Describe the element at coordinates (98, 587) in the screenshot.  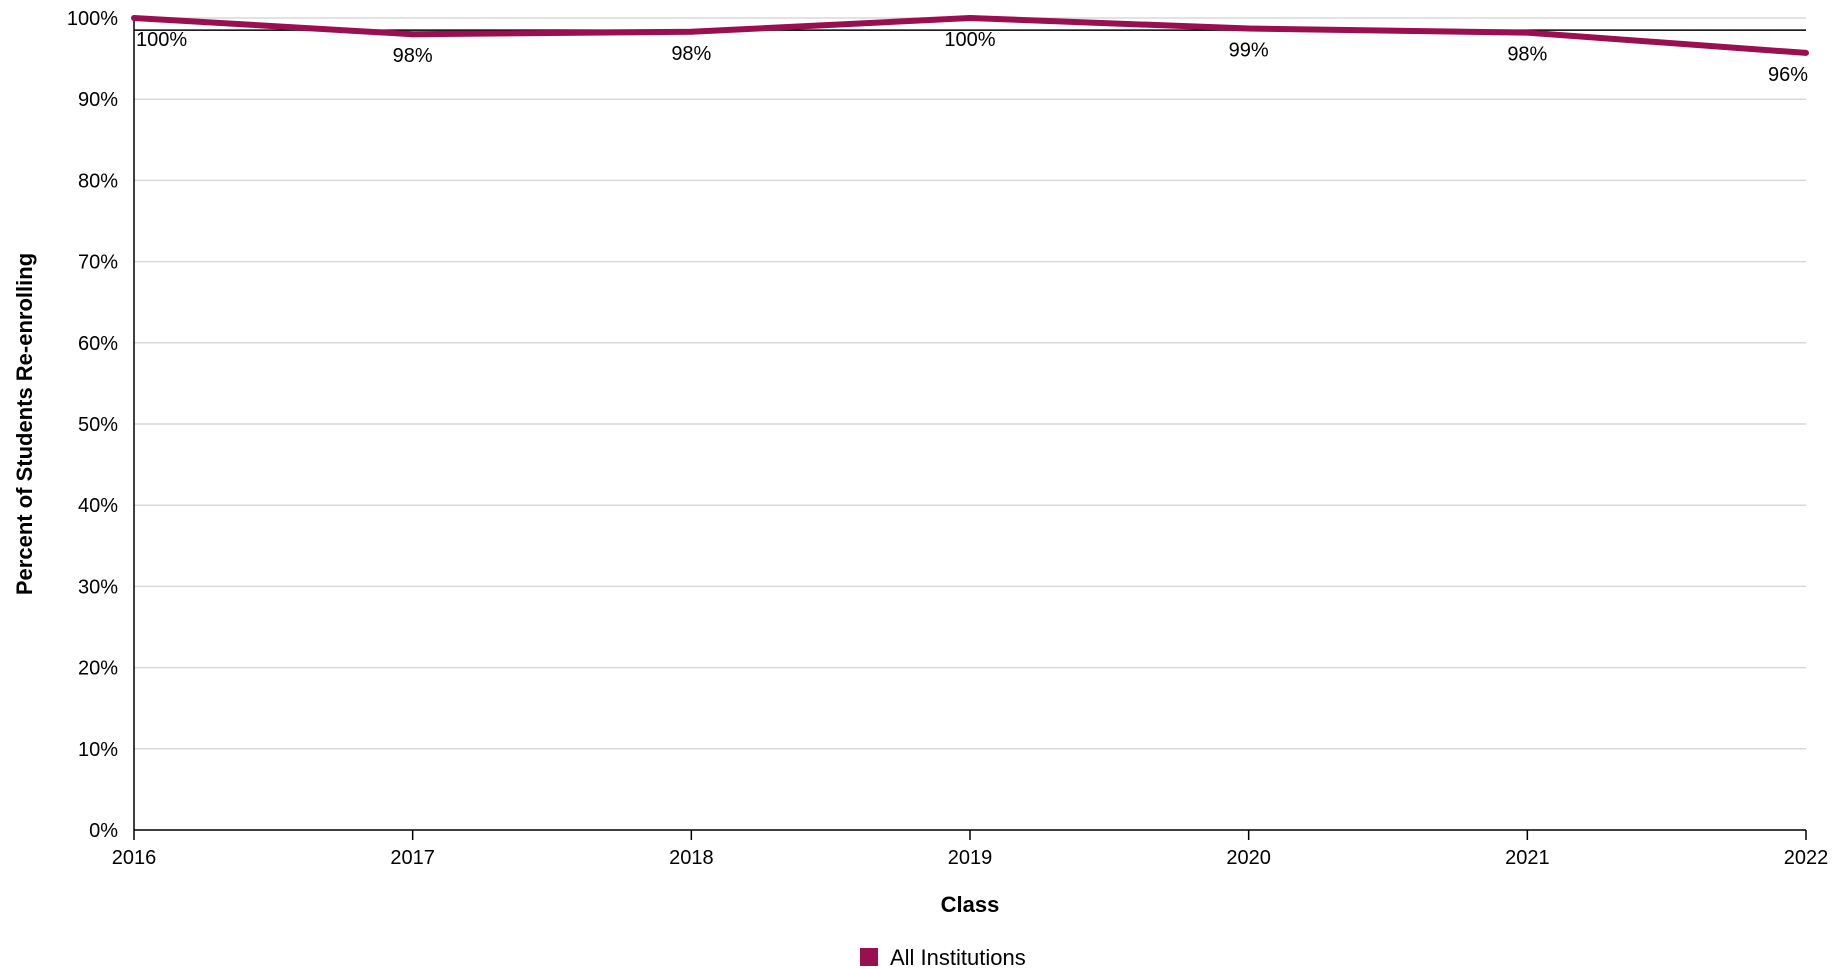
I see `y-tick-label: 30%` at that location.